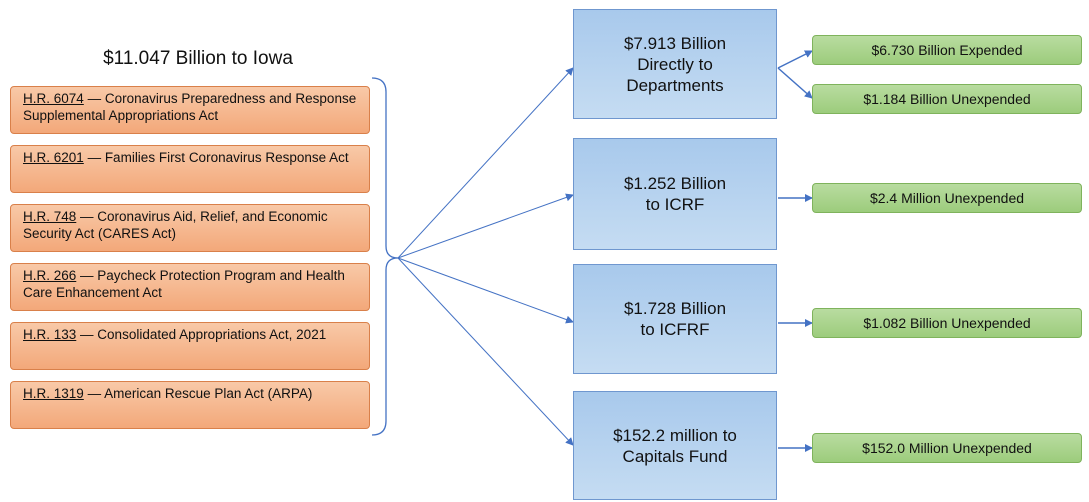  Describe the element at coordinates (675, 329) in the screenshot. I see `fund-label: to ICFRF` at that location.